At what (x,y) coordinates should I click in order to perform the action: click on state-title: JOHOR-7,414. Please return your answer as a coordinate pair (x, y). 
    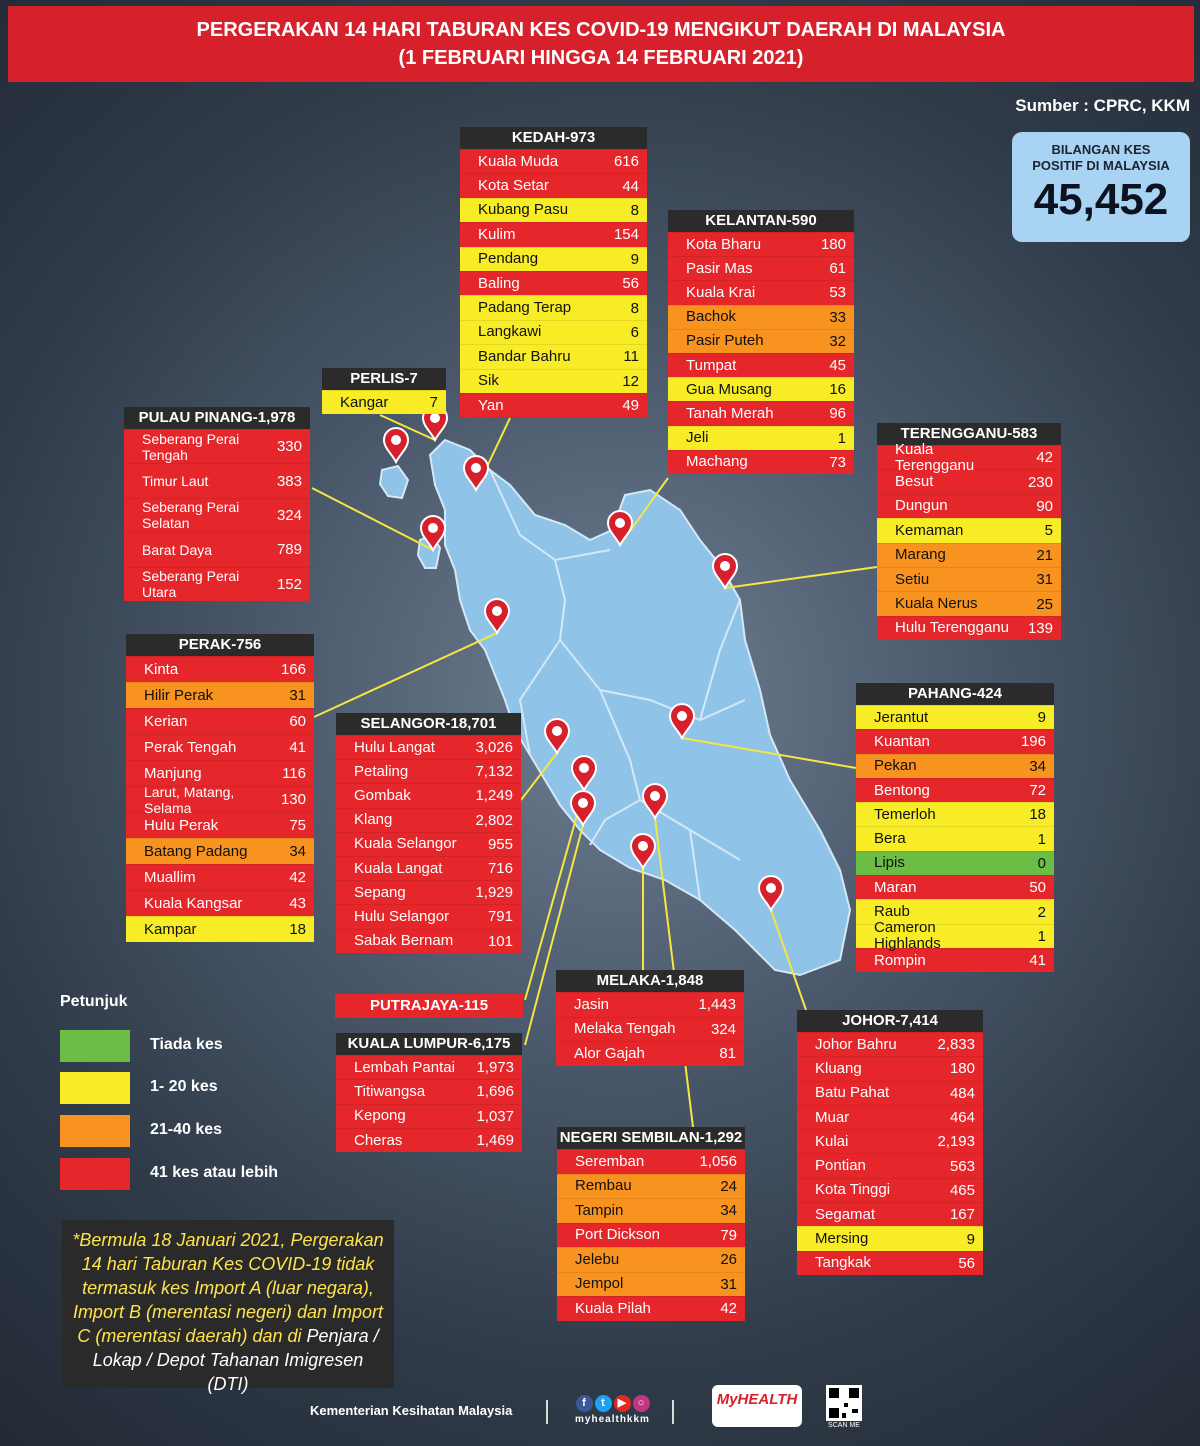
    Looking at the image, I should click on (890, 1021).